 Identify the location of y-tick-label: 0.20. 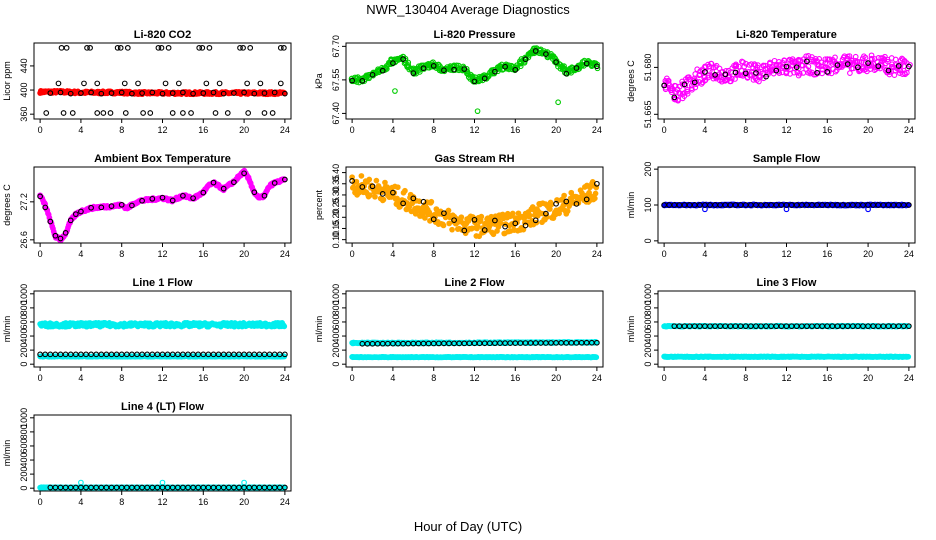
(336, 218).